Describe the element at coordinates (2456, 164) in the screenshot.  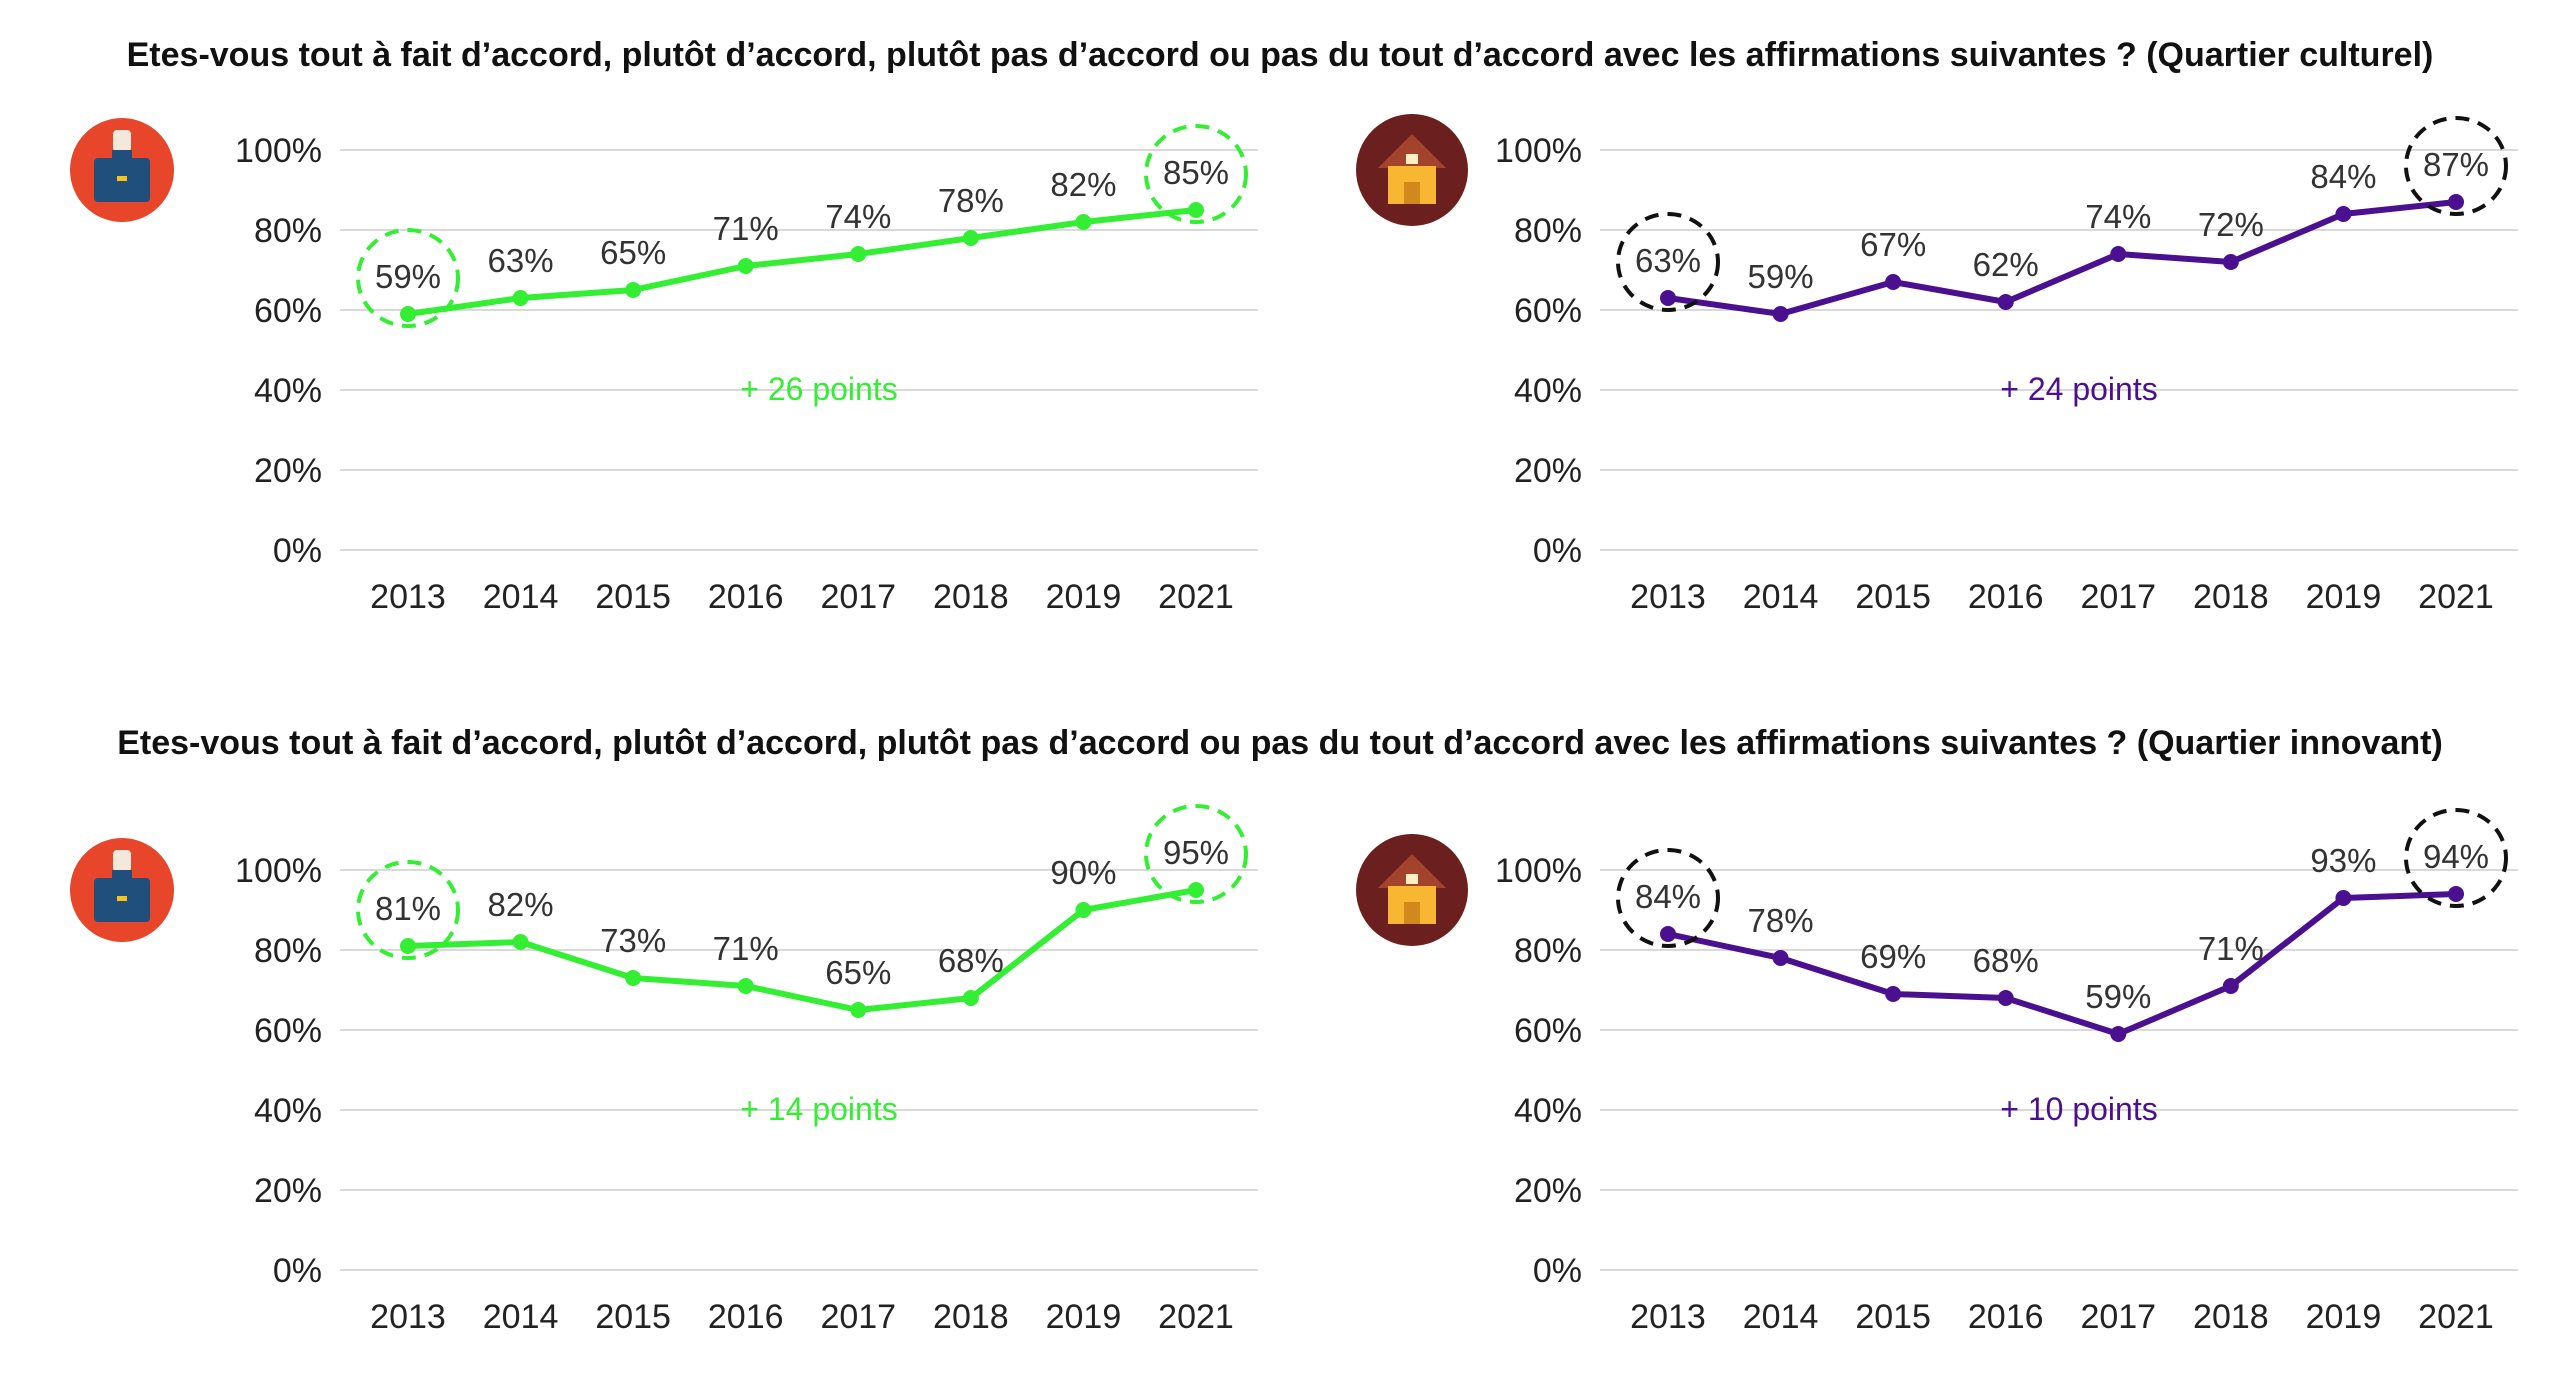
I see `data-label: 87%` at that location.